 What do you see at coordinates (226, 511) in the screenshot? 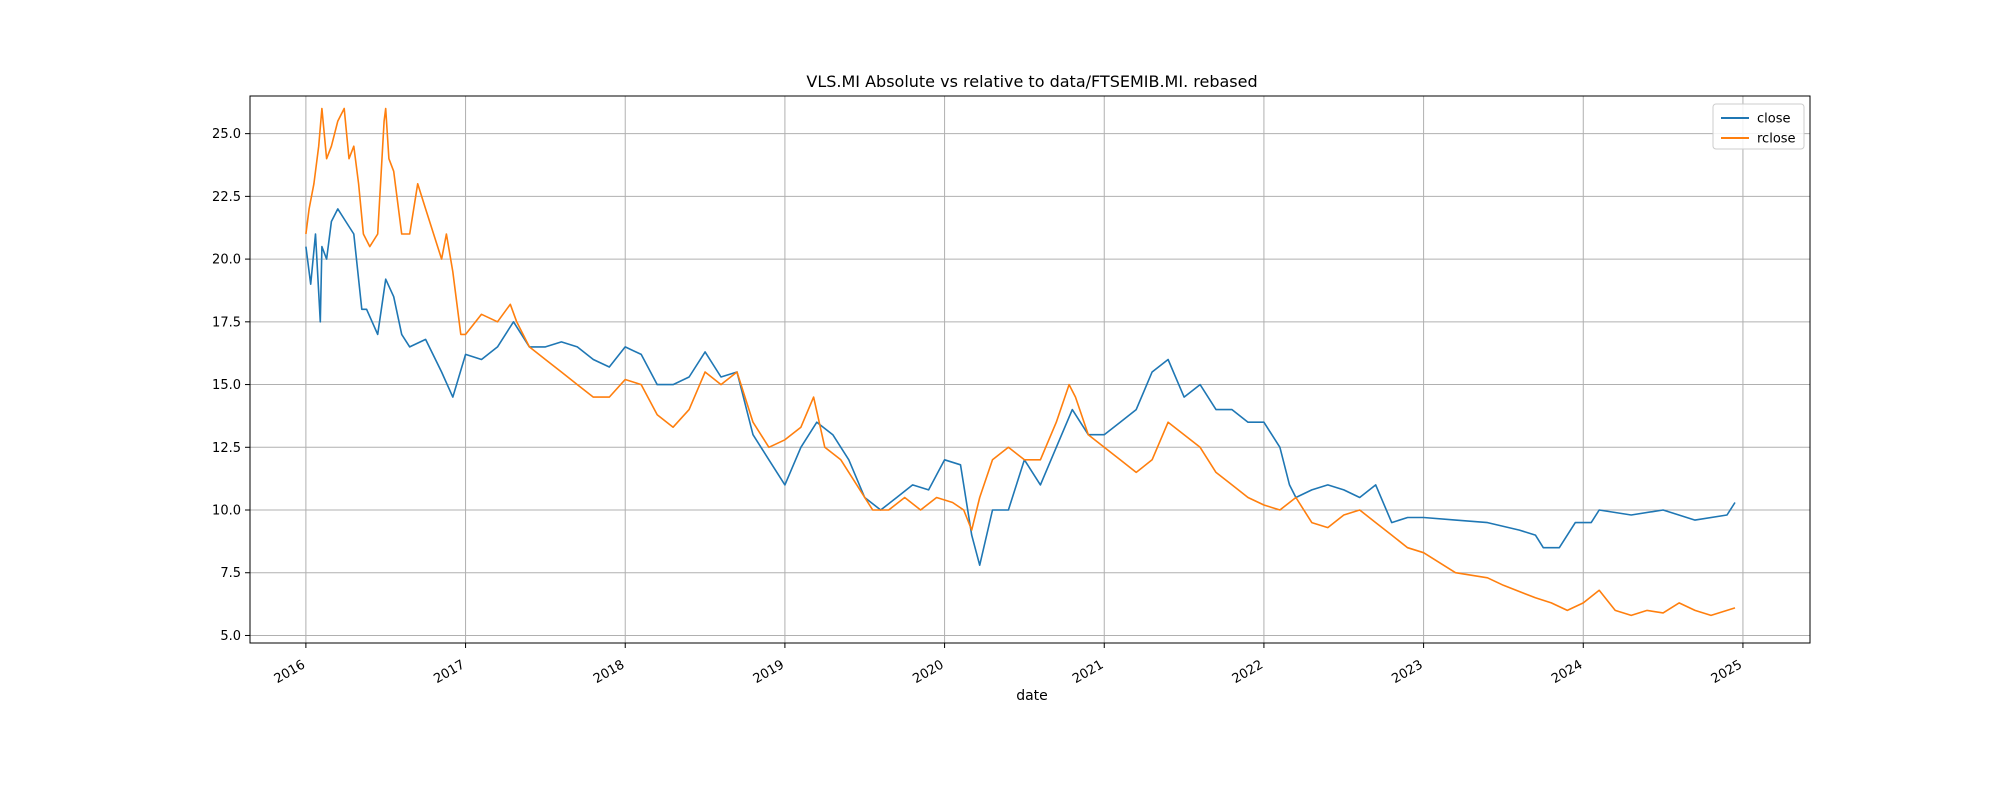
I see `y-tick-label: 10.0` at bounding box center [226, 511].